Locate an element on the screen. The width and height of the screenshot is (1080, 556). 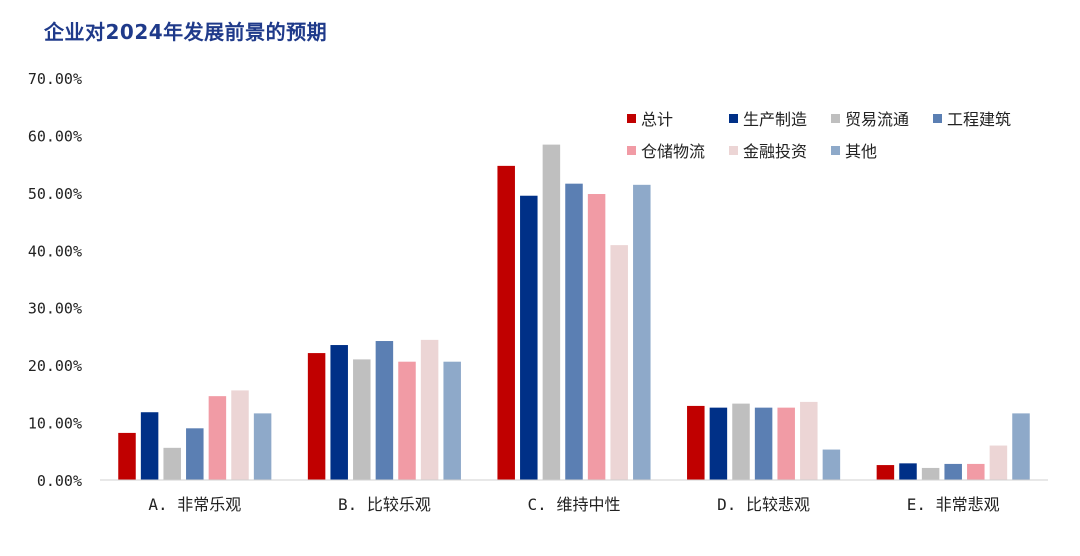
x-category-label: D. 比较悲观 is located at coordinates (763, 504).